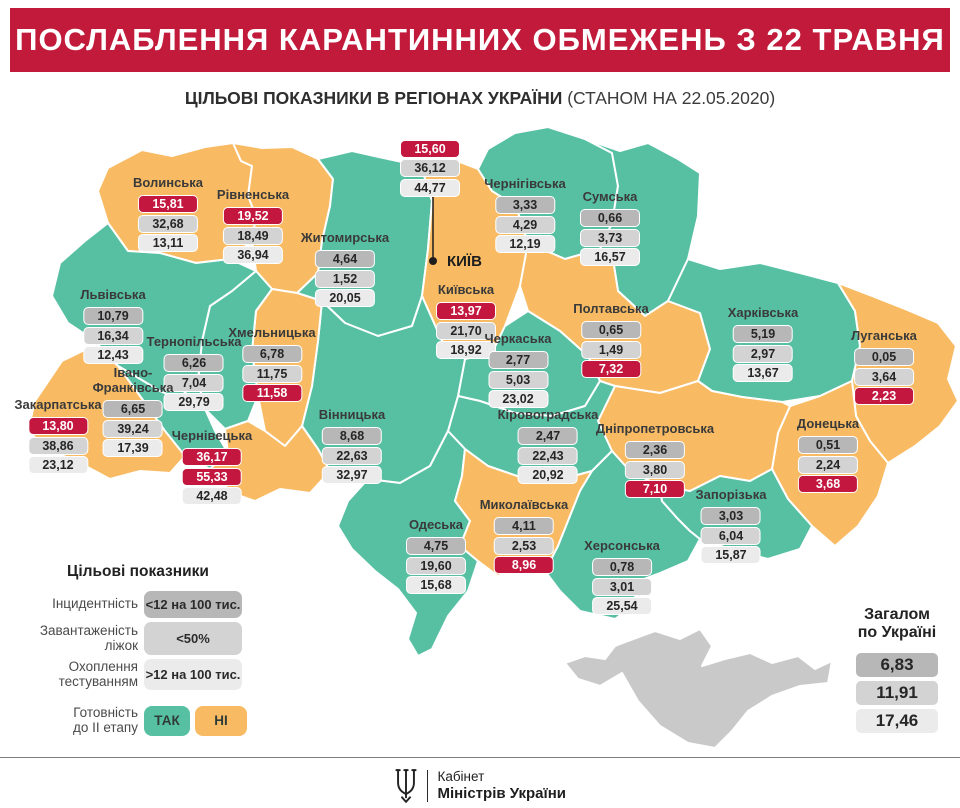 The image size is (960, 808). What do you see at coordinates (611, 308) in the screenshot?
I see `region-name: Полтавська` at bounding box center [611, 308].